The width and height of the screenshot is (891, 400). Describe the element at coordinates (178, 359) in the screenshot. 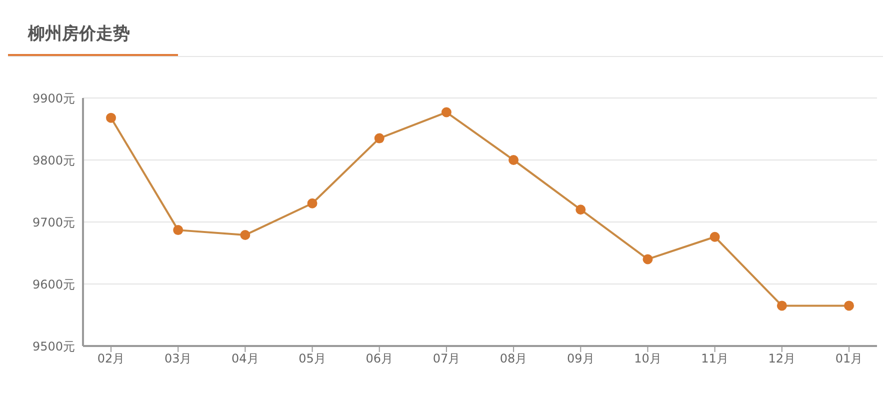

I see `x-tick-label: 03月` at that location.